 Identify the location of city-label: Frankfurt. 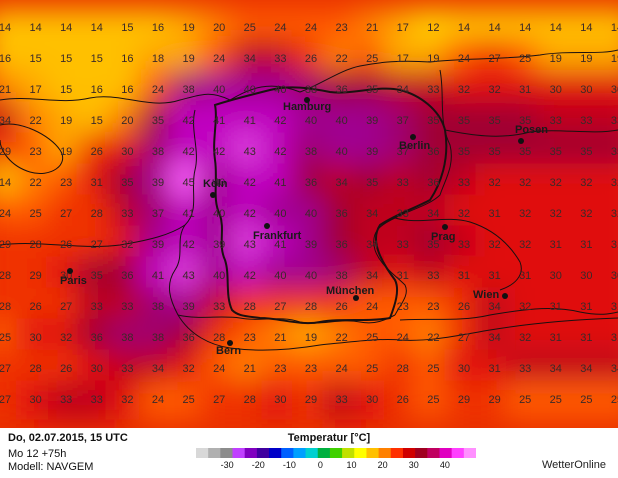
(277, 236).